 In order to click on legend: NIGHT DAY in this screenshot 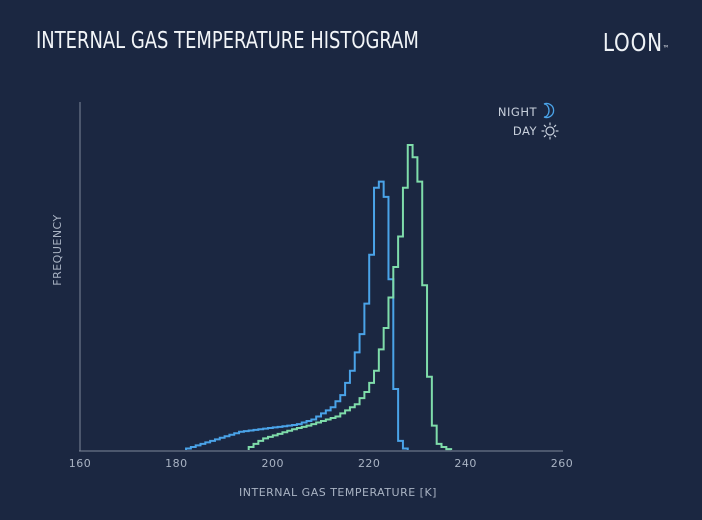, I will do `click(528, 121)`.